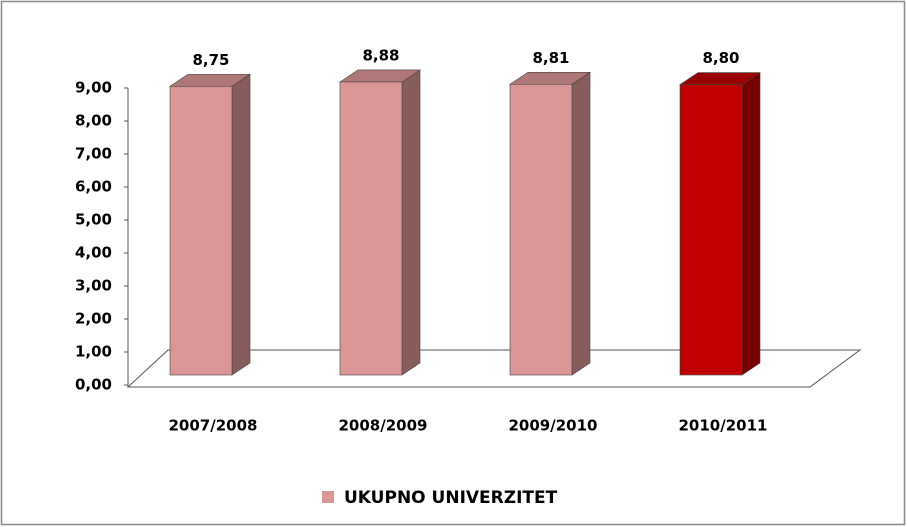 This screenshot has height=527, width=907. Describe the element at coordinates (494, 368) in the screenshot. I see `floor` at that location.